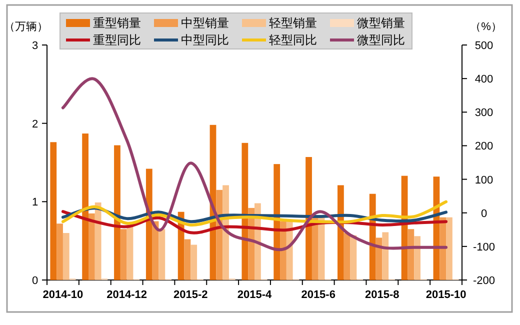 This screenshot has width=520, height=325. I want to click on x-tick-label: 2015-4, so click(254, 295).